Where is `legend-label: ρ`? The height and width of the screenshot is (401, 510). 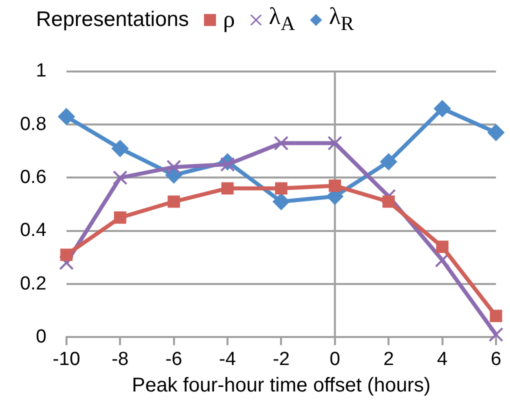 legend-label: ρ is located at coordinates (228, 20).